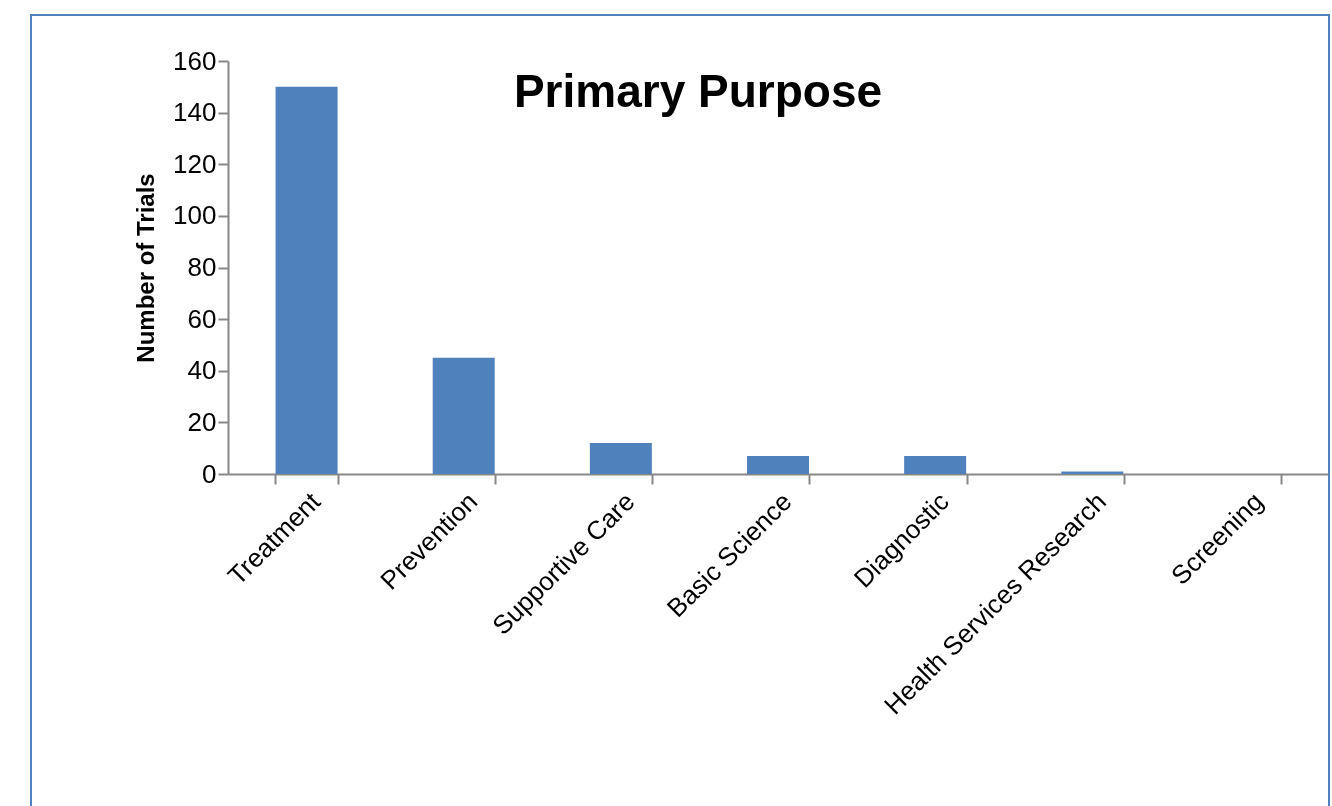  What do you see at coordinates (209, 473) in the screenshot?
I see `y-tick-label: 0` at bounding box center [209, 473].